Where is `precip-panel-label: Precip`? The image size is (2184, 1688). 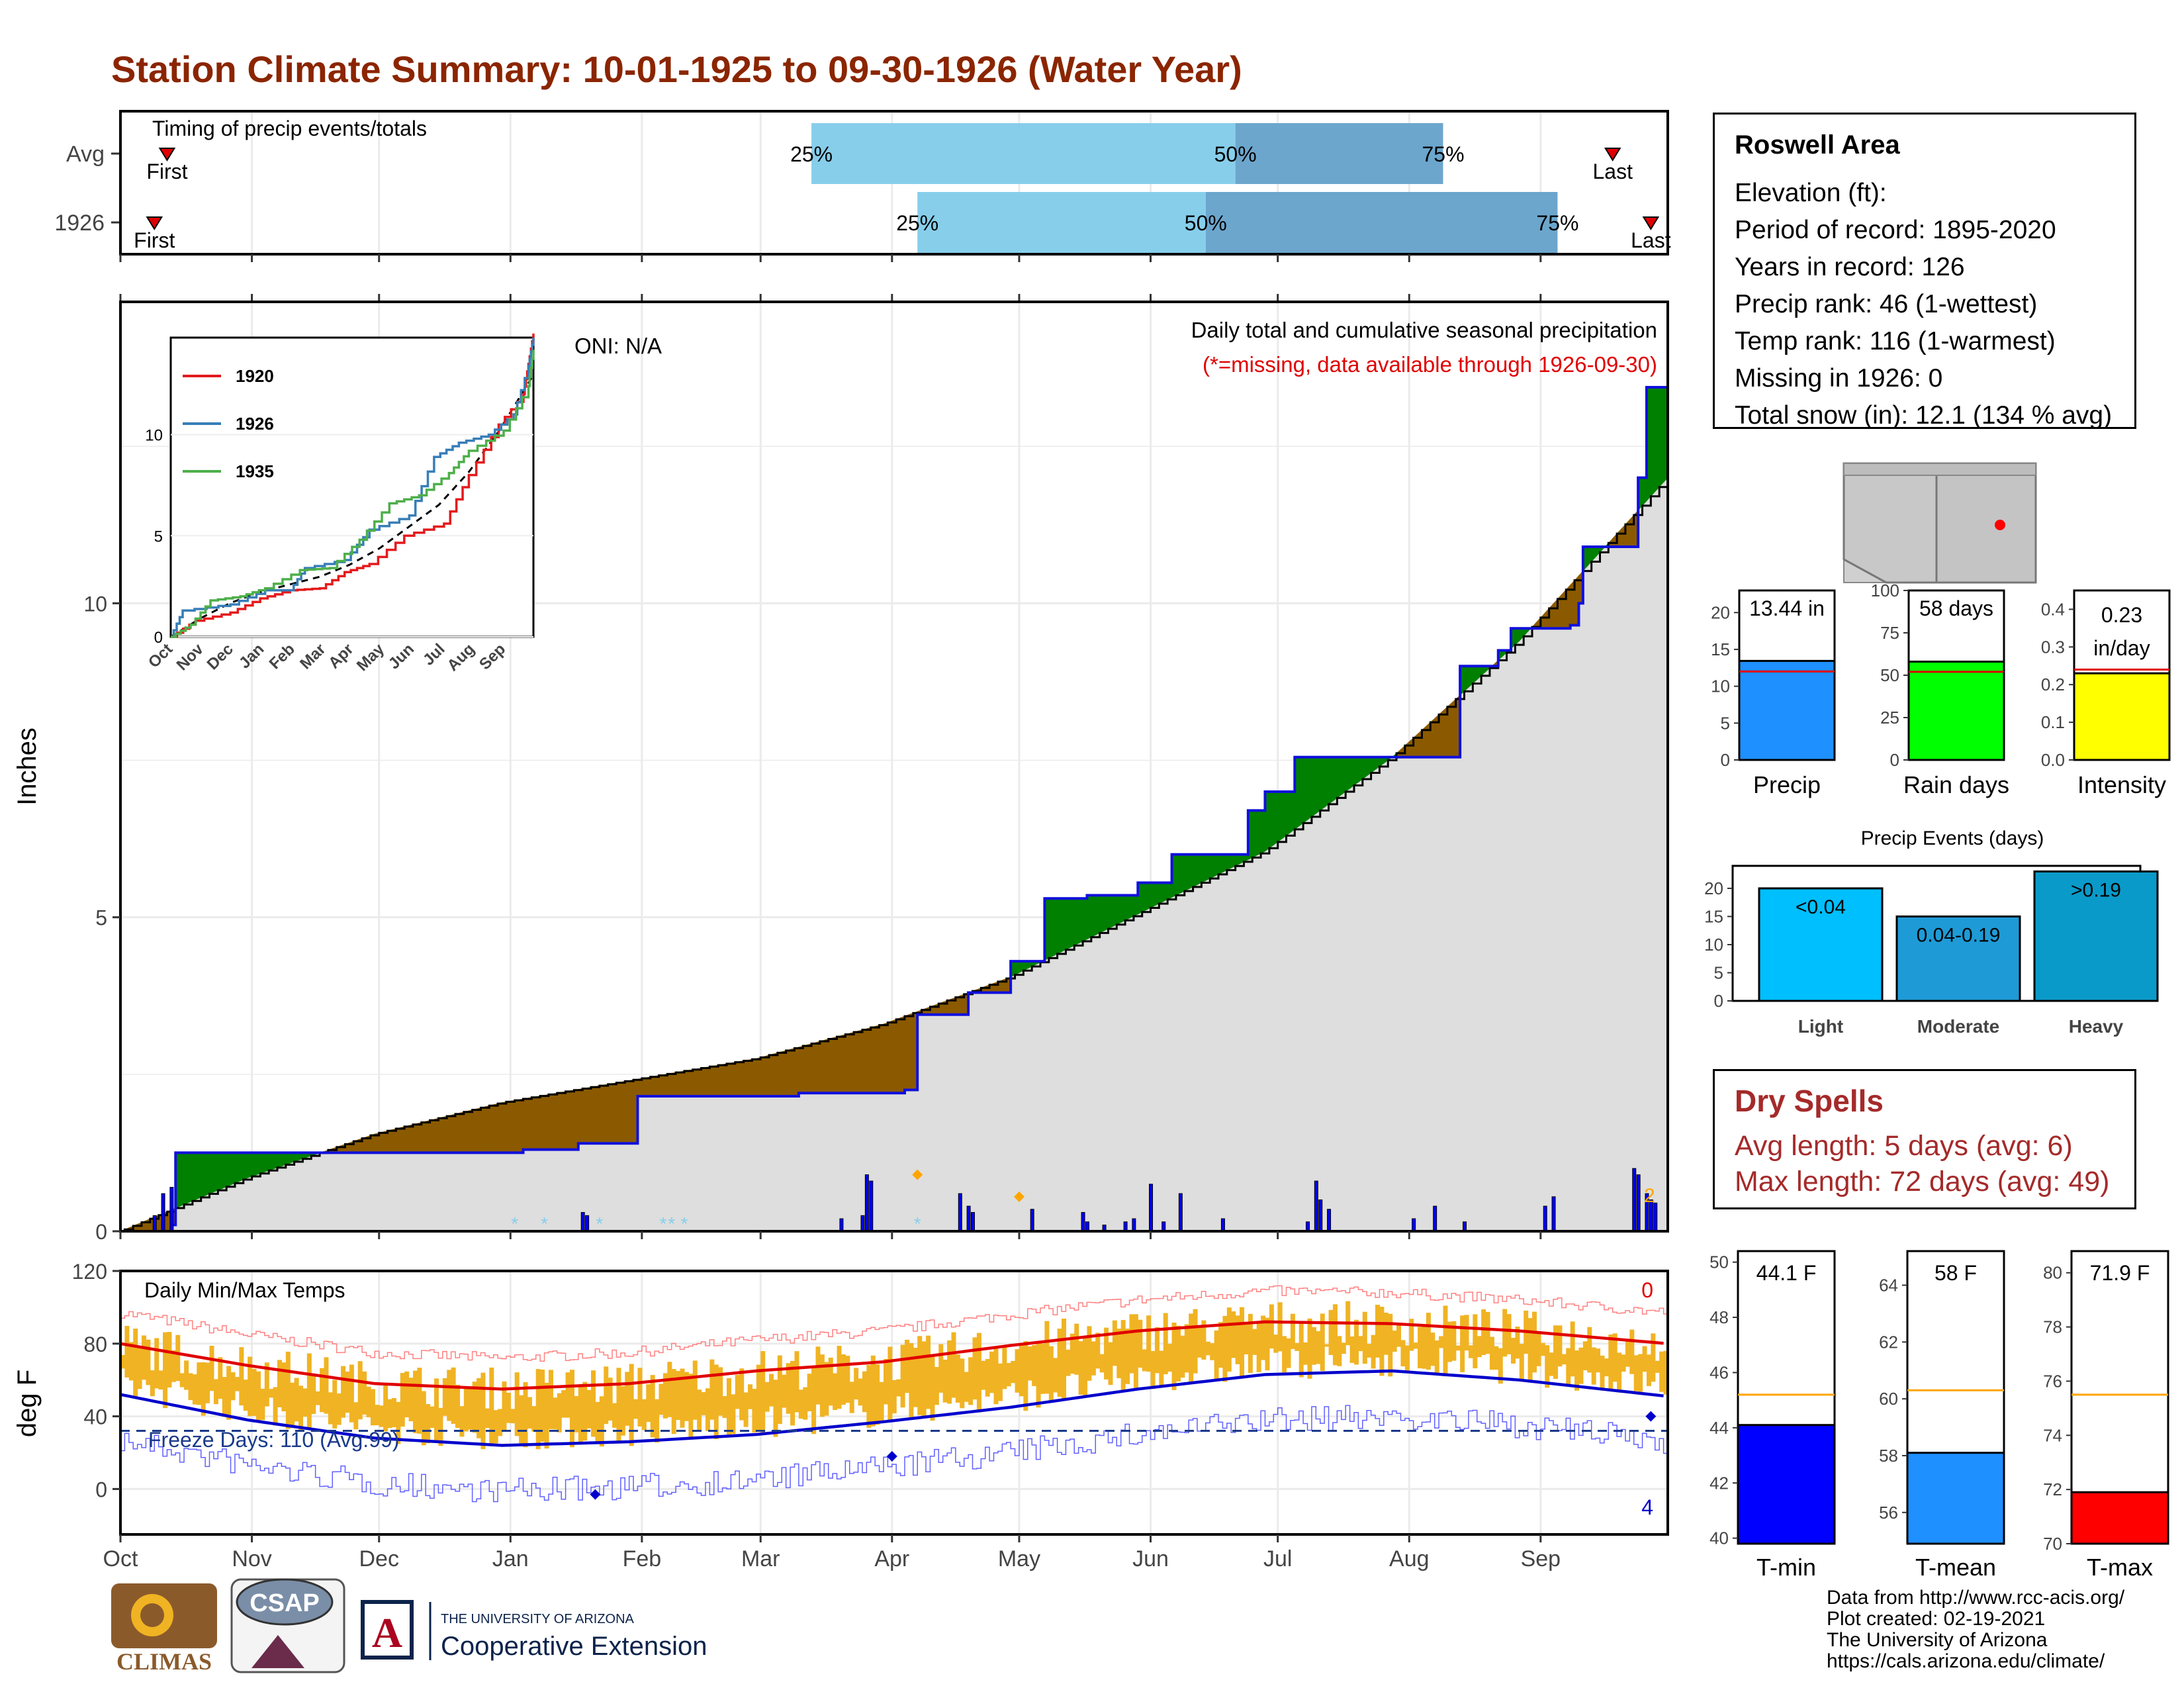 precip-panel-label: Precip is located at coordinates (1787, 784).